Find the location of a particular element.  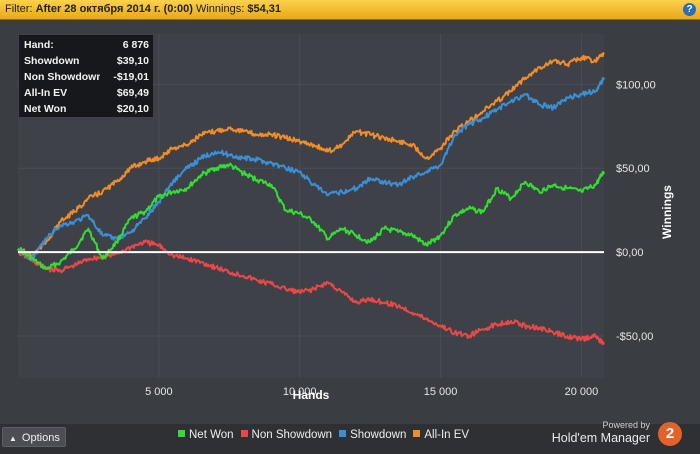

x-axis-label: Hands is located at coordinates (311, 395).